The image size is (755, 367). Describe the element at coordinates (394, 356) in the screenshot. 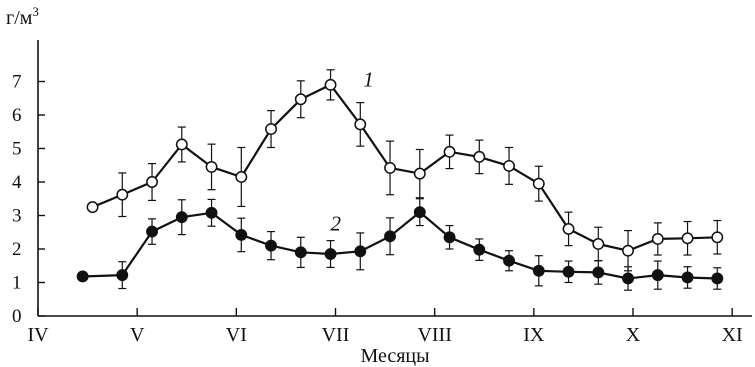

I see `x-axis-label: Месяцы` at that location.